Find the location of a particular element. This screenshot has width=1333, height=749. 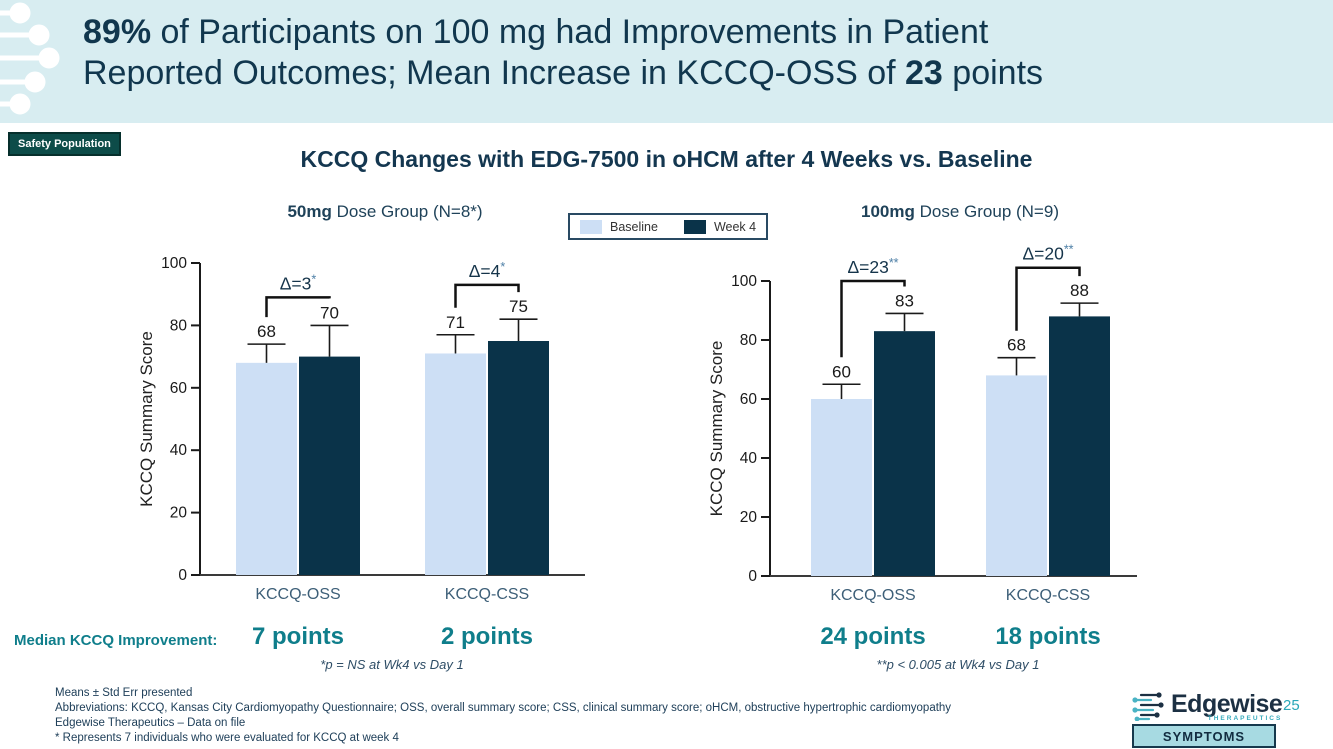

svg-text: Δ=23** is located at coordinates (872, 266).